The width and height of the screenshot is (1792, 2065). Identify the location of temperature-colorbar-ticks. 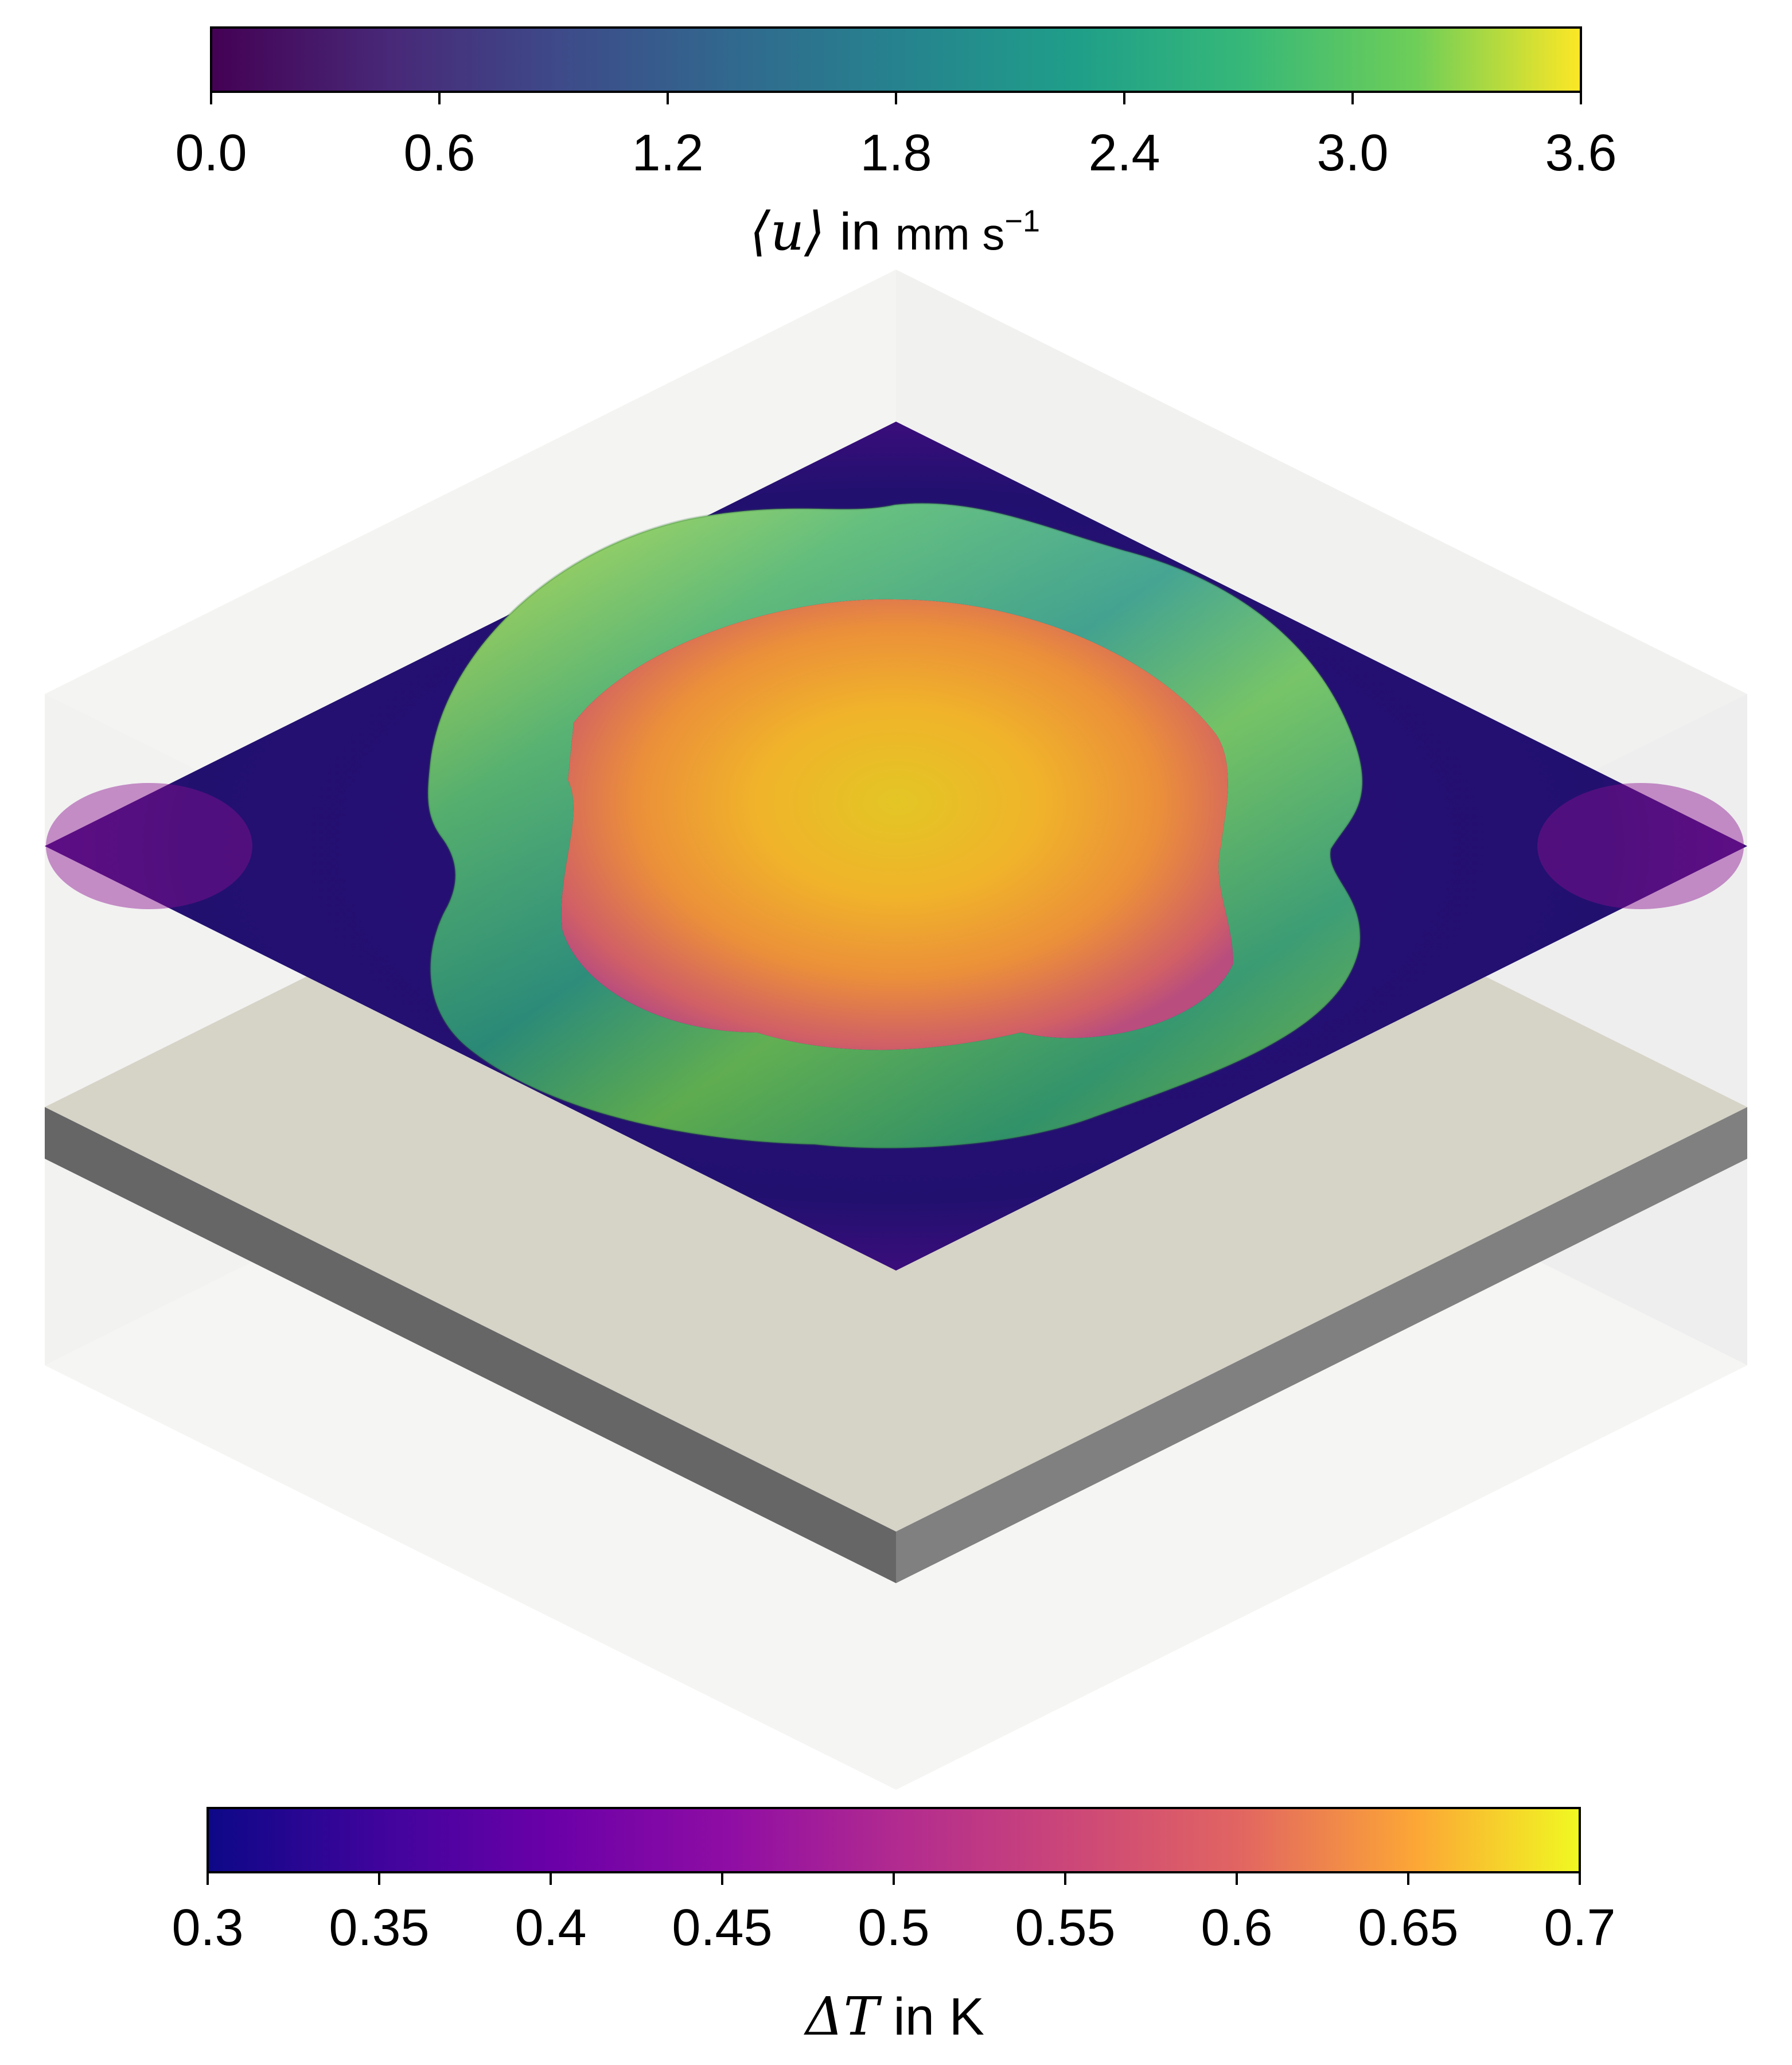
(894, 1878).